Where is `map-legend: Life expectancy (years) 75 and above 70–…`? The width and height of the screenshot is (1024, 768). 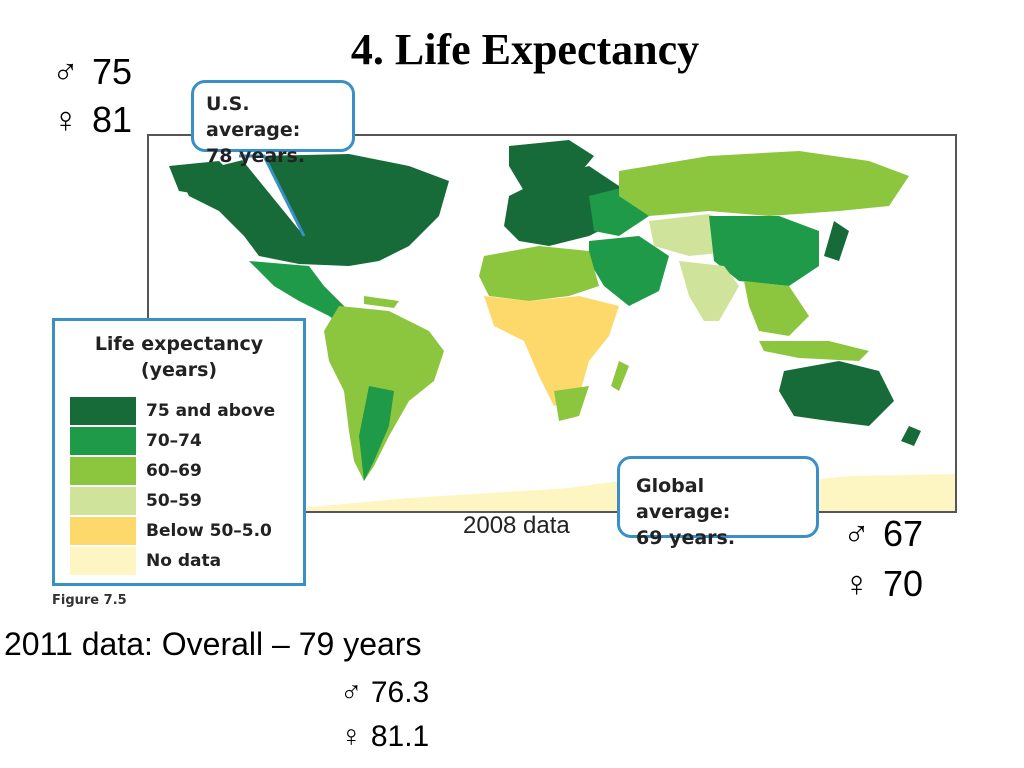 map-legend: Life expectancy (years) 75 and above 70–… is located at coordinates (179, 452).